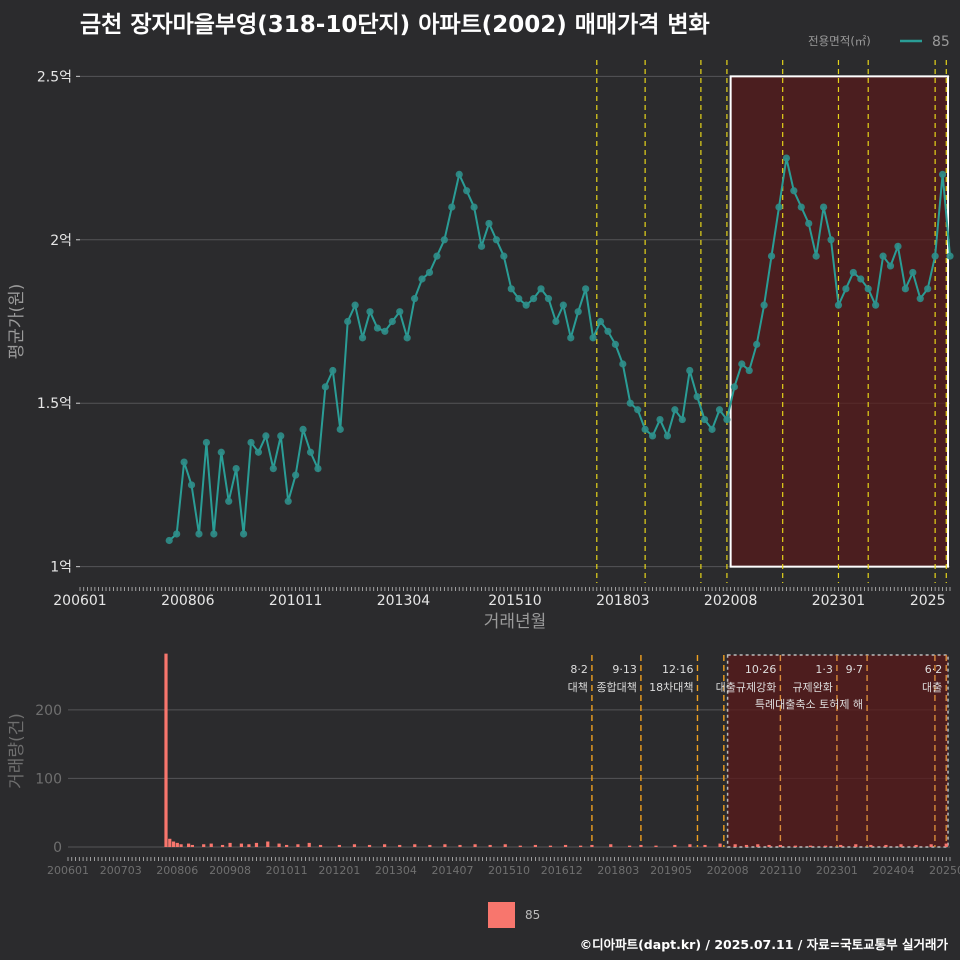 The width and height of the screenshot is (960, 960). What do you see at coordinates (944, 870) in the screenshot?
I see `x-tick-label: 202507` at bounding box center [944, 870].